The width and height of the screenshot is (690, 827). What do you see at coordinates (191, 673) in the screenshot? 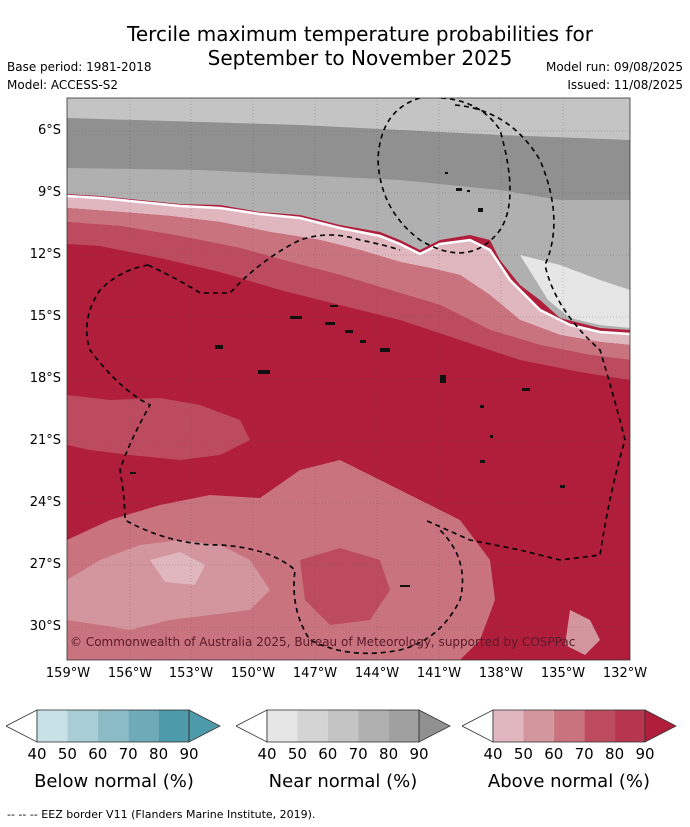
I see `lon-label: 153°W` at bounding box center [191, 673].